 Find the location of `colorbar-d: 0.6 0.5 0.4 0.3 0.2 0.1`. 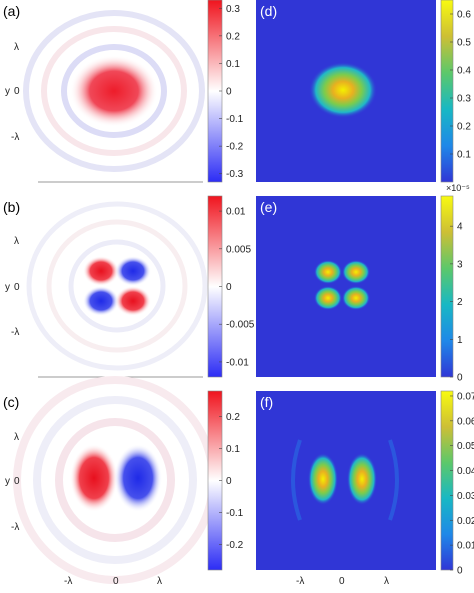

colorbar-d: 0.6 0.5 0.4 0.3 0.2 0.1 is located at coordinates (455, 91).